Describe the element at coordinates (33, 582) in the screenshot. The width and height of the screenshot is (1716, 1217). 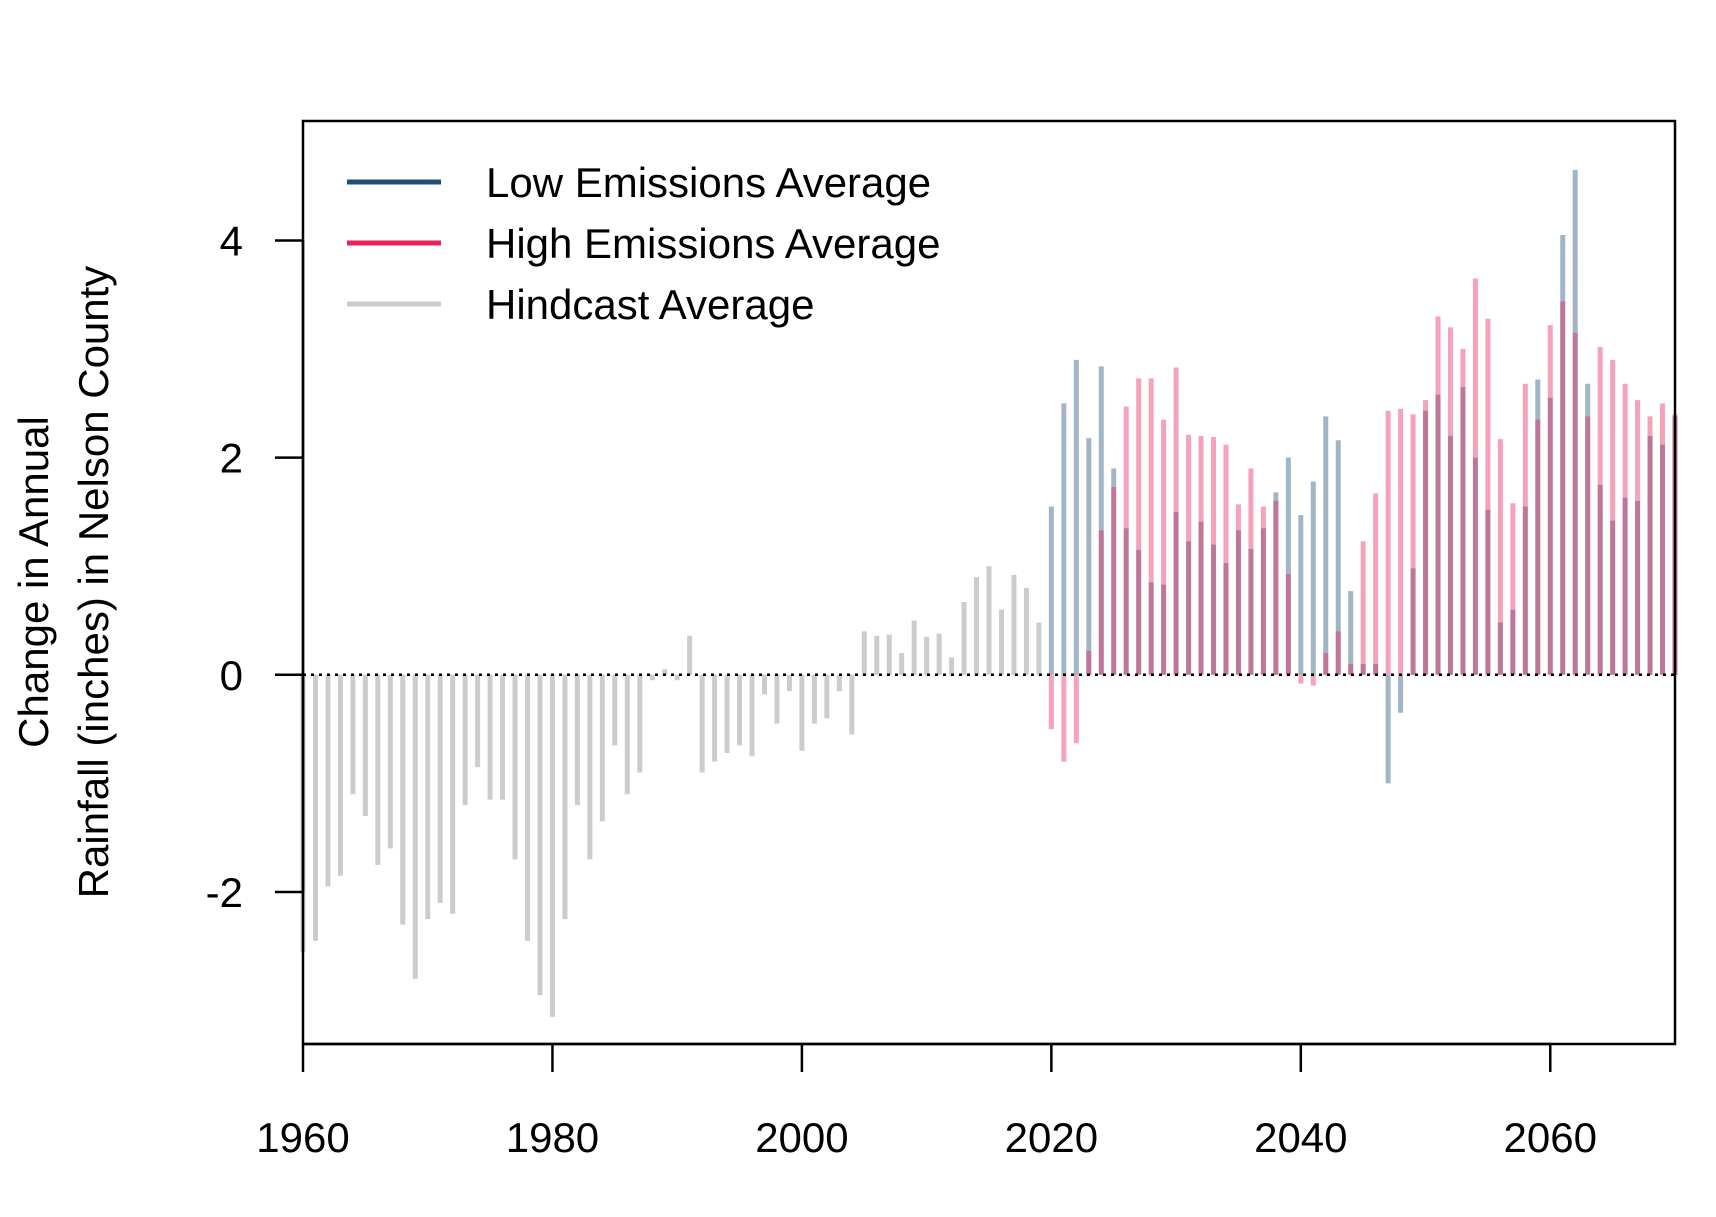
I see `y-axis-label-line-1: Change in Annual` at that location.